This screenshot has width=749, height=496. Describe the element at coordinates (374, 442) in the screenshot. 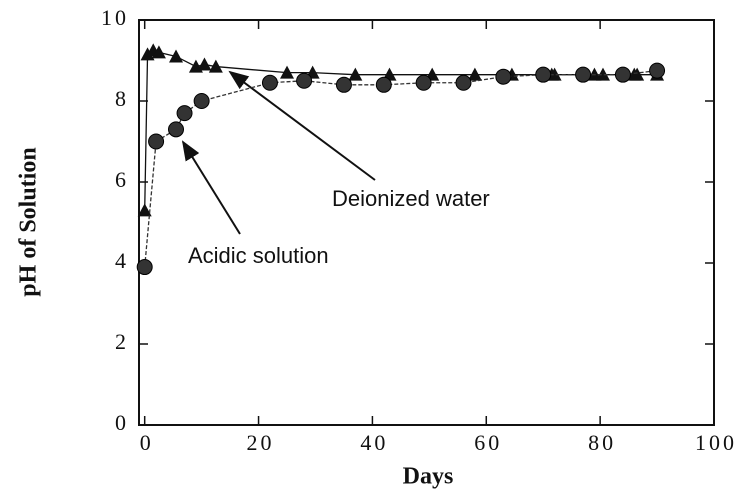

I see `x-tick-label: 40` at that location.